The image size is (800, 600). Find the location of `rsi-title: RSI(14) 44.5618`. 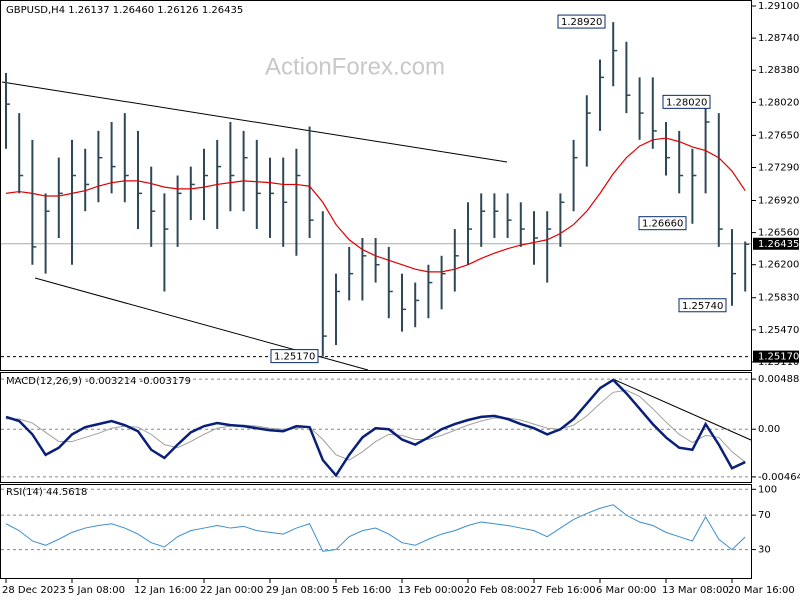

rsi-title: RSI(14) 44.5618 is located at coordinates (46, 492).